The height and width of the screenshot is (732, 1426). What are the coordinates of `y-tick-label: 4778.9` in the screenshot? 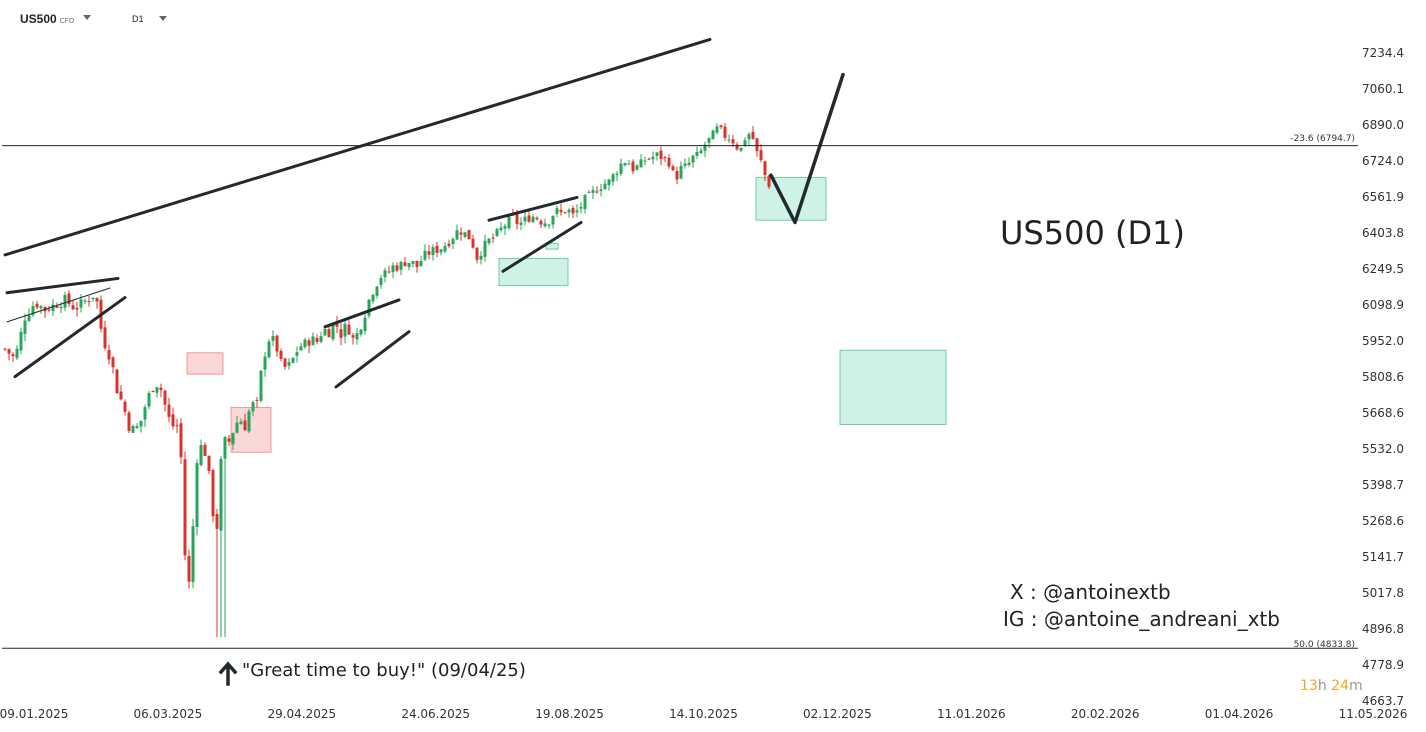 It's located at (1383, 665).